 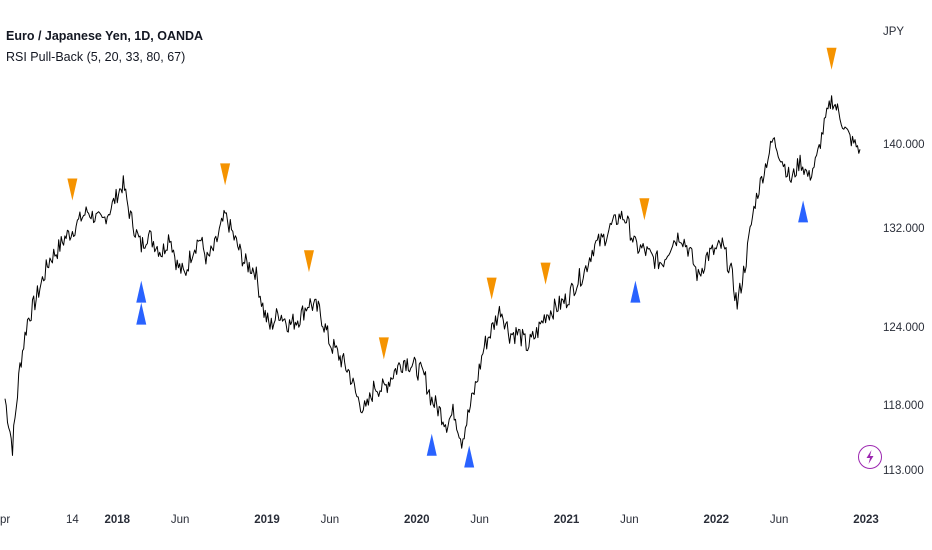 I want to click on price-tick-label: 118.000, so click(x=903, y=406).